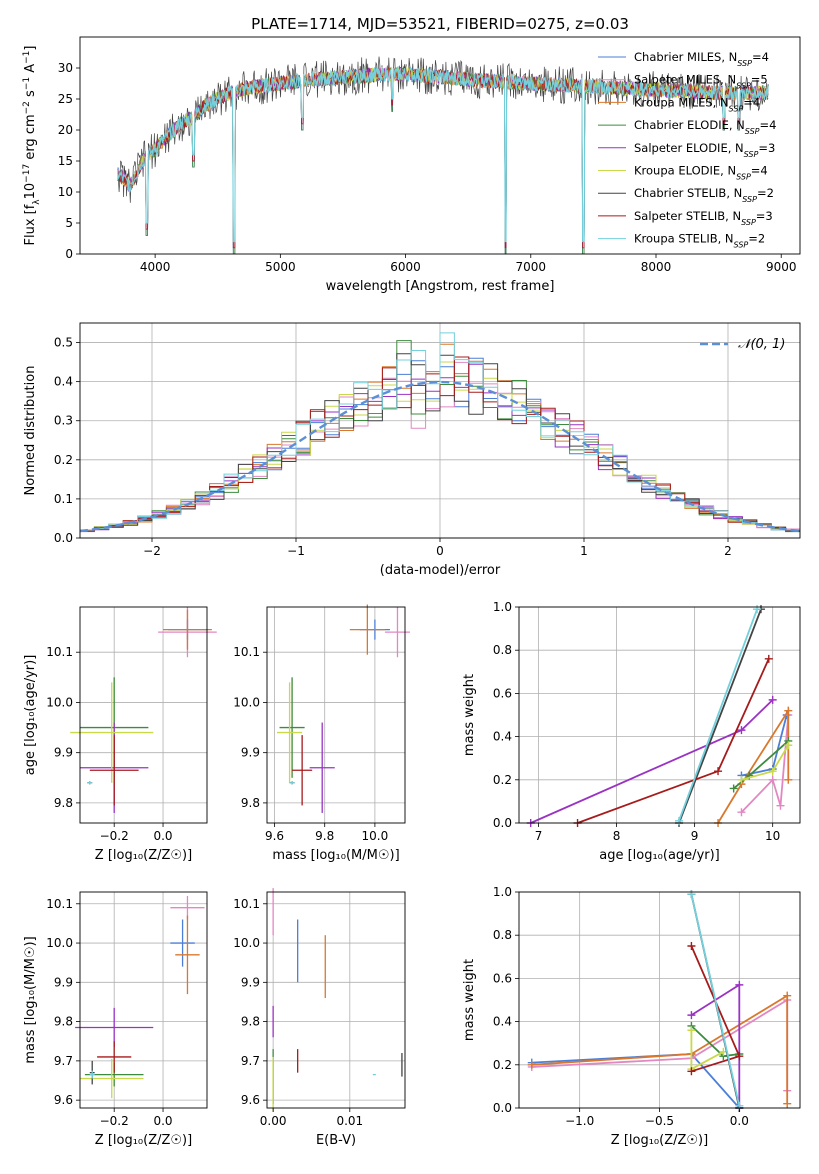 The width and height of the screenshot is (819, 1174). I want to click on legend-nssp: =4, so click(760, 57).